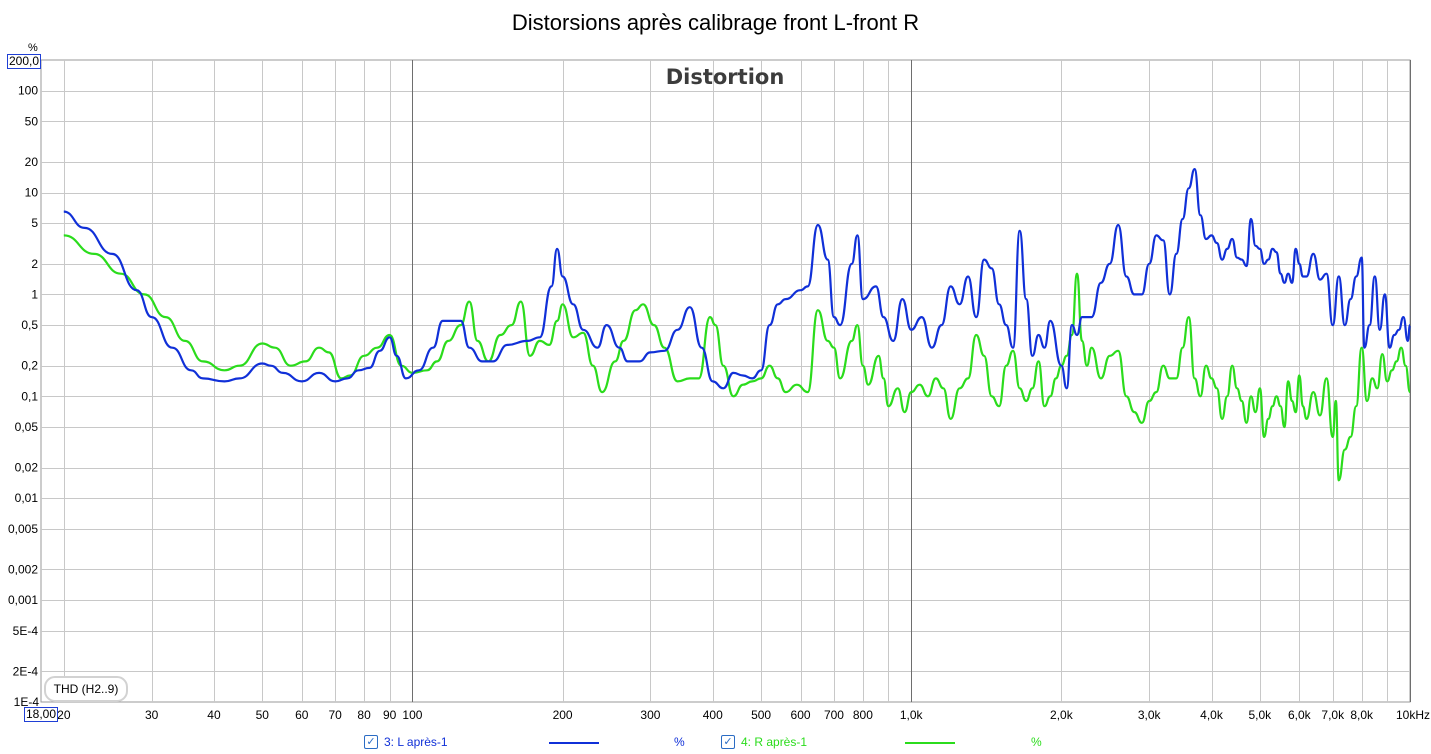 The width and height of the screenshot is (1431, 754). I want to click on y-tick-label: 20, so click(32, 162).